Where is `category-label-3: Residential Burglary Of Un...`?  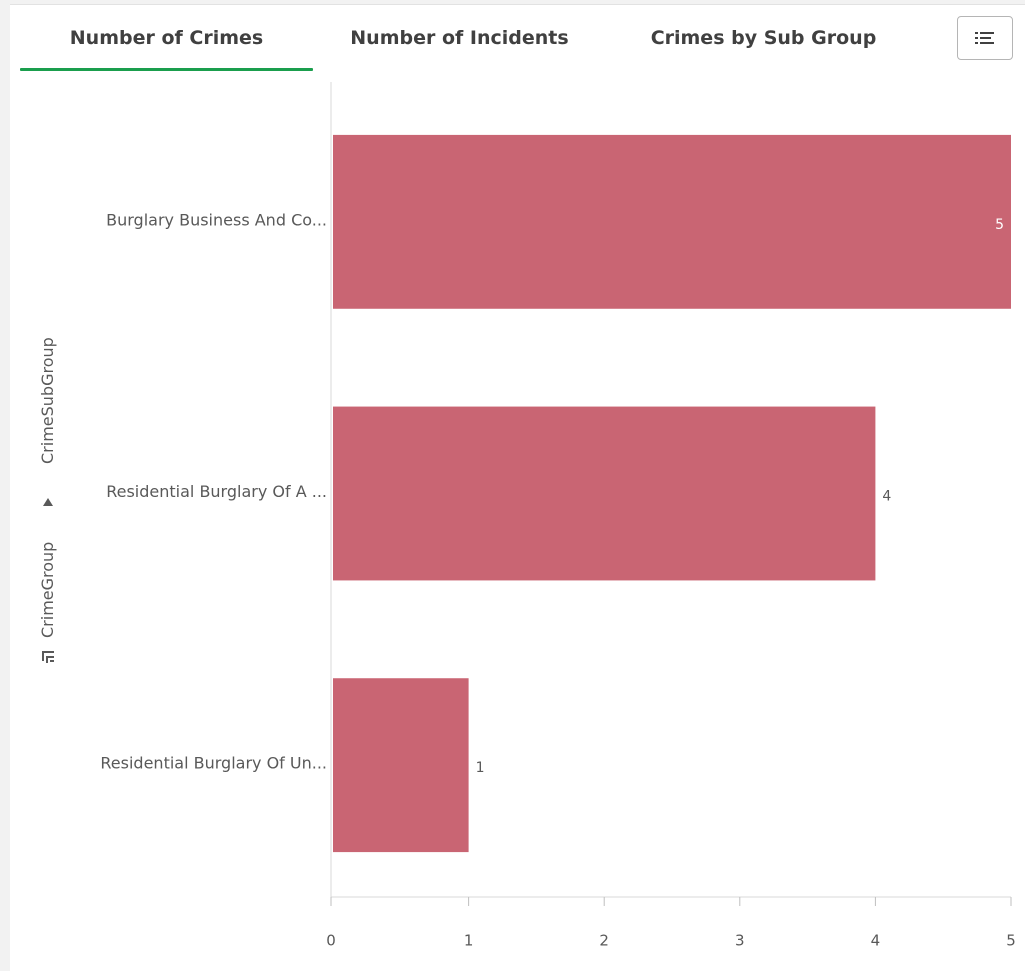 category-label-3: Residential Burglary Of Un... is located at coordinates (213, 763).